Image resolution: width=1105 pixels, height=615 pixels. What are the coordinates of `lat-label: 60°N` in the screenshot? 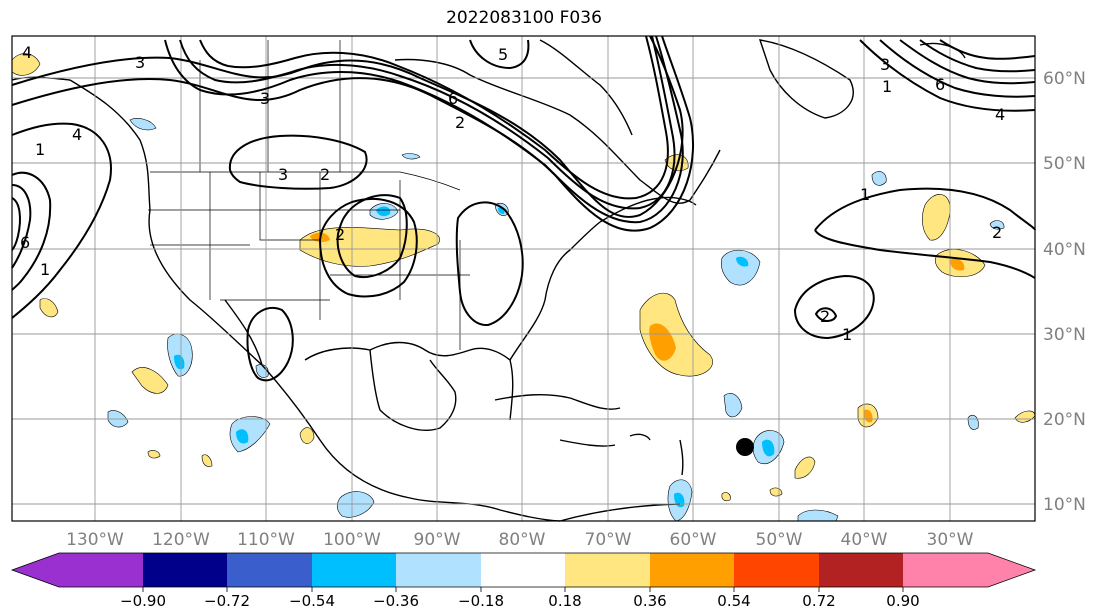 It's located at (1064, 79).